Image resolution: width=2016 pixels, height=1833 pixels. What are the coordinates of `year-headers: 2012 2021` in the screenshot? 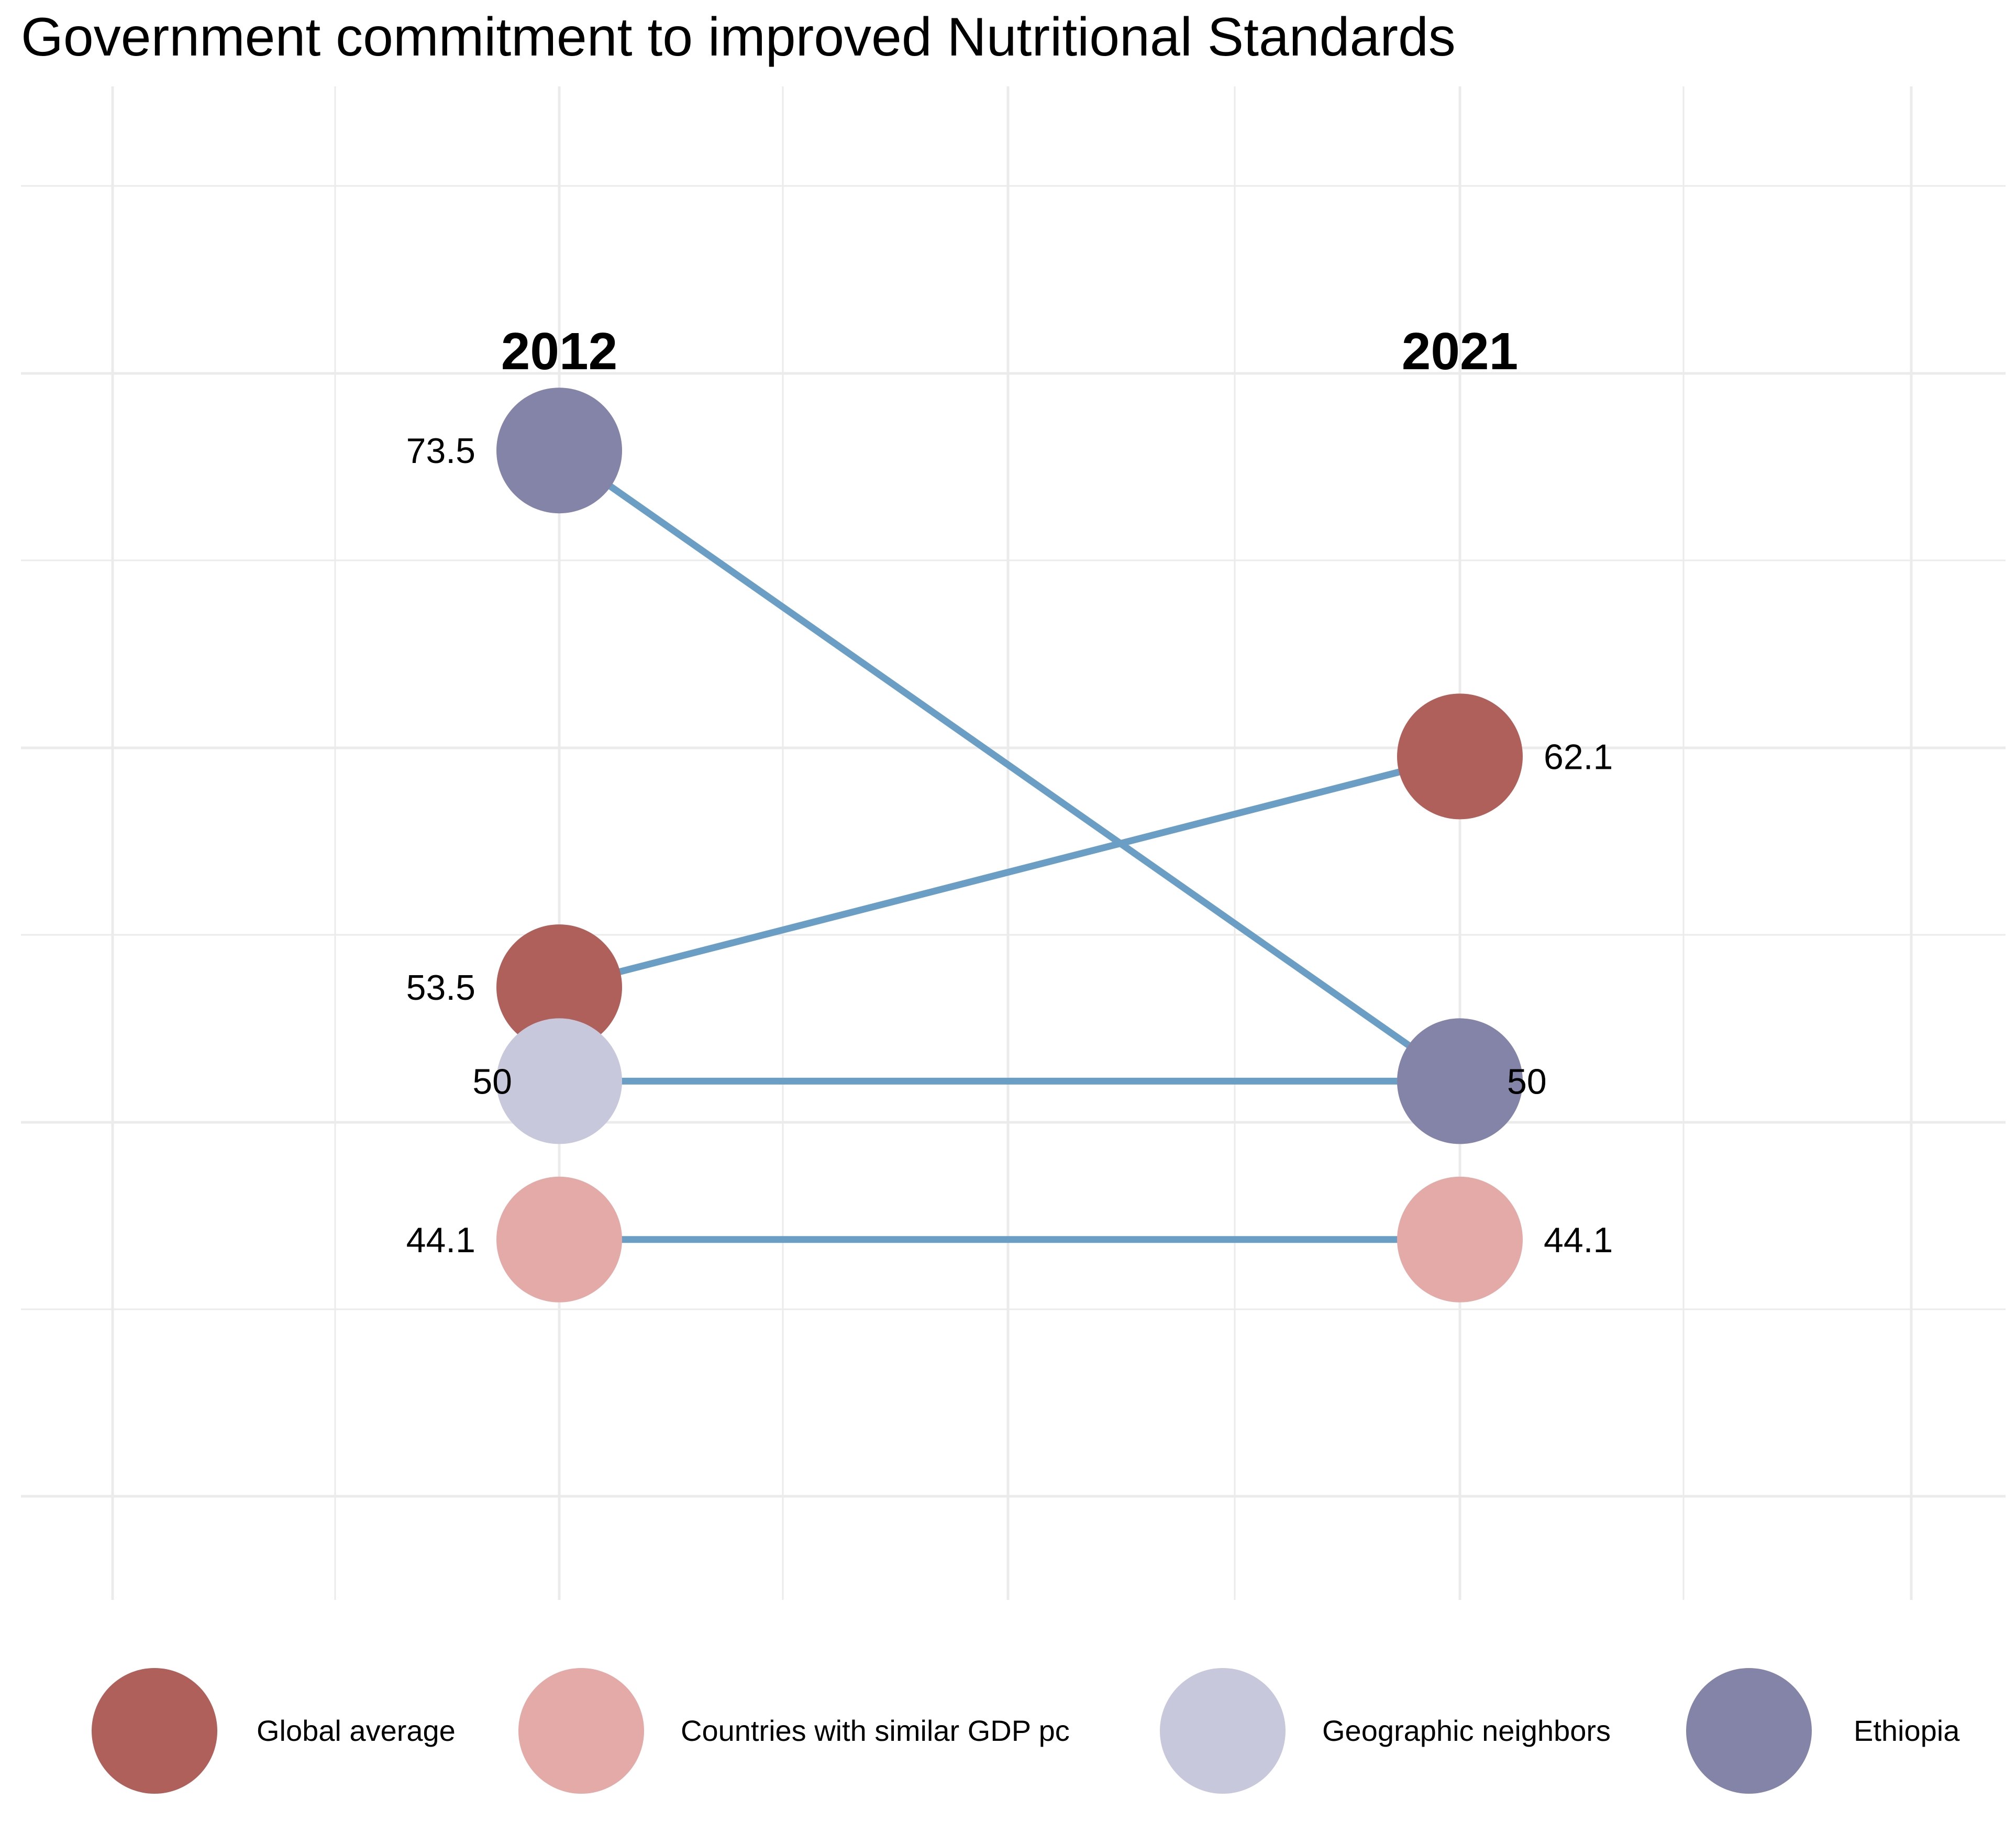 It's located at (1010, 351).